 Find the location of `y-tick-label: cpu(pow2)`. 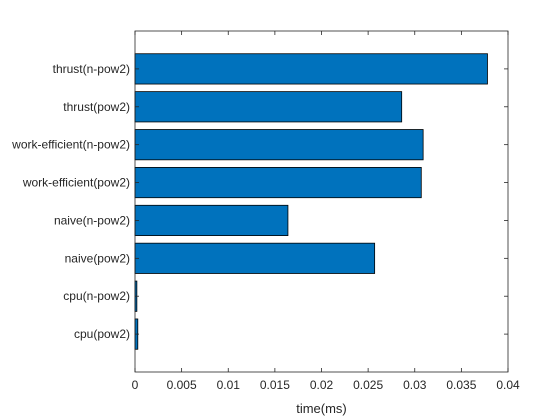

y-tick-label: cpu(pow2) is located at coordinates (102, 334).